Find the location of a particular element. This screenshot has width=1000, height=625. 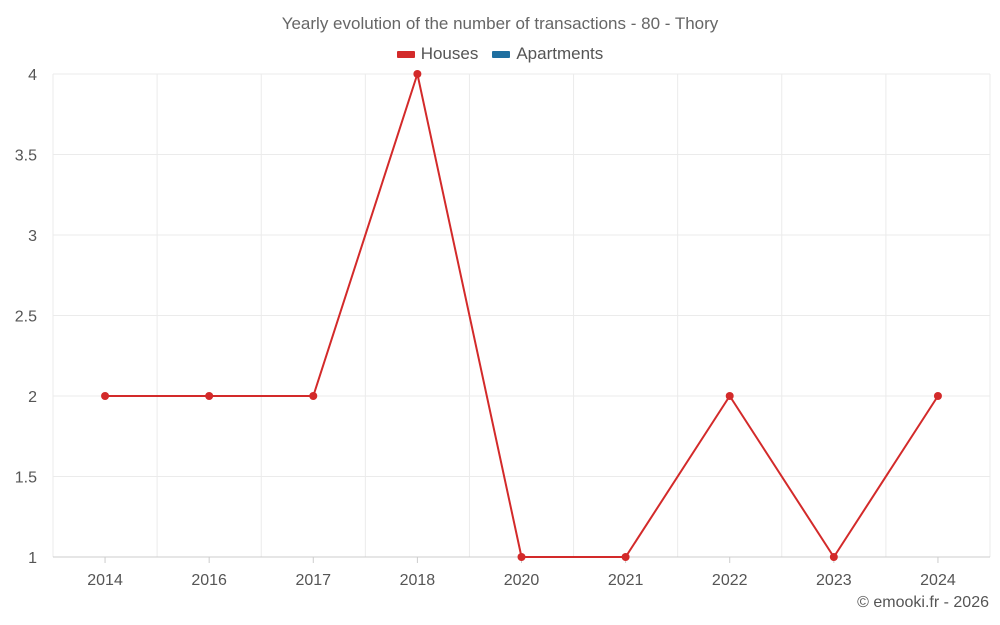

legend: Houses Apartments is located at coordinates (500, 54).